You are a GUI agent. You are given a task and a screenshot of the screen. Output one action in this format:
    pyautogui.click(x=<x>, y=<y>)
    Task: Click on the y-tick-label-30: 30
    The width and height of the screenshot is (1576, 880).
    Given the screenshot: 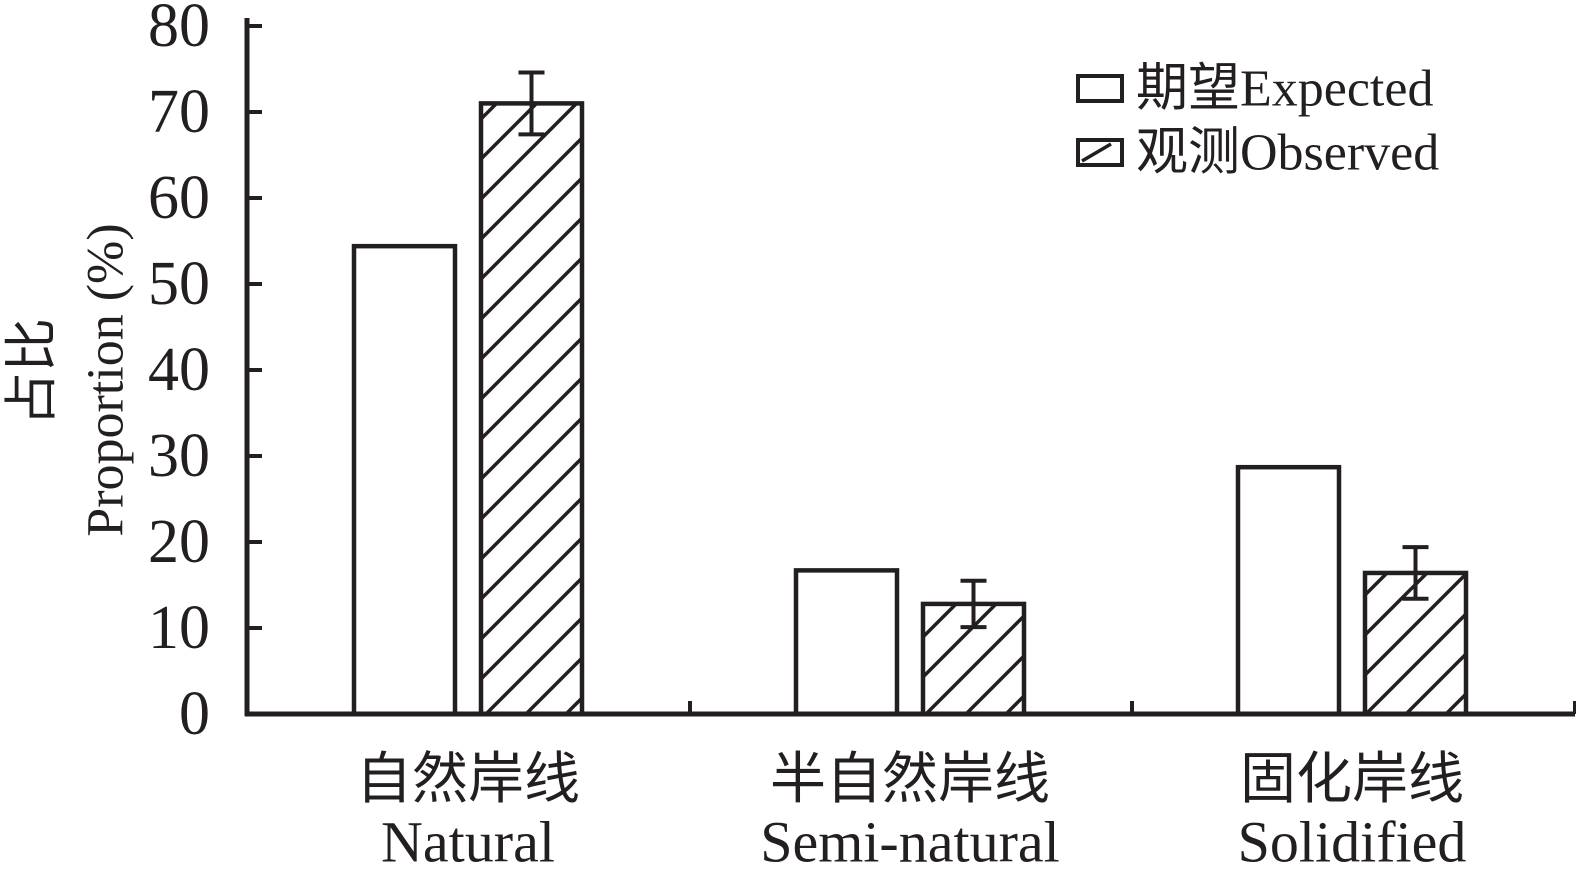 What is the action you would take?
    pyautogui.click(x=179, y=456)
    